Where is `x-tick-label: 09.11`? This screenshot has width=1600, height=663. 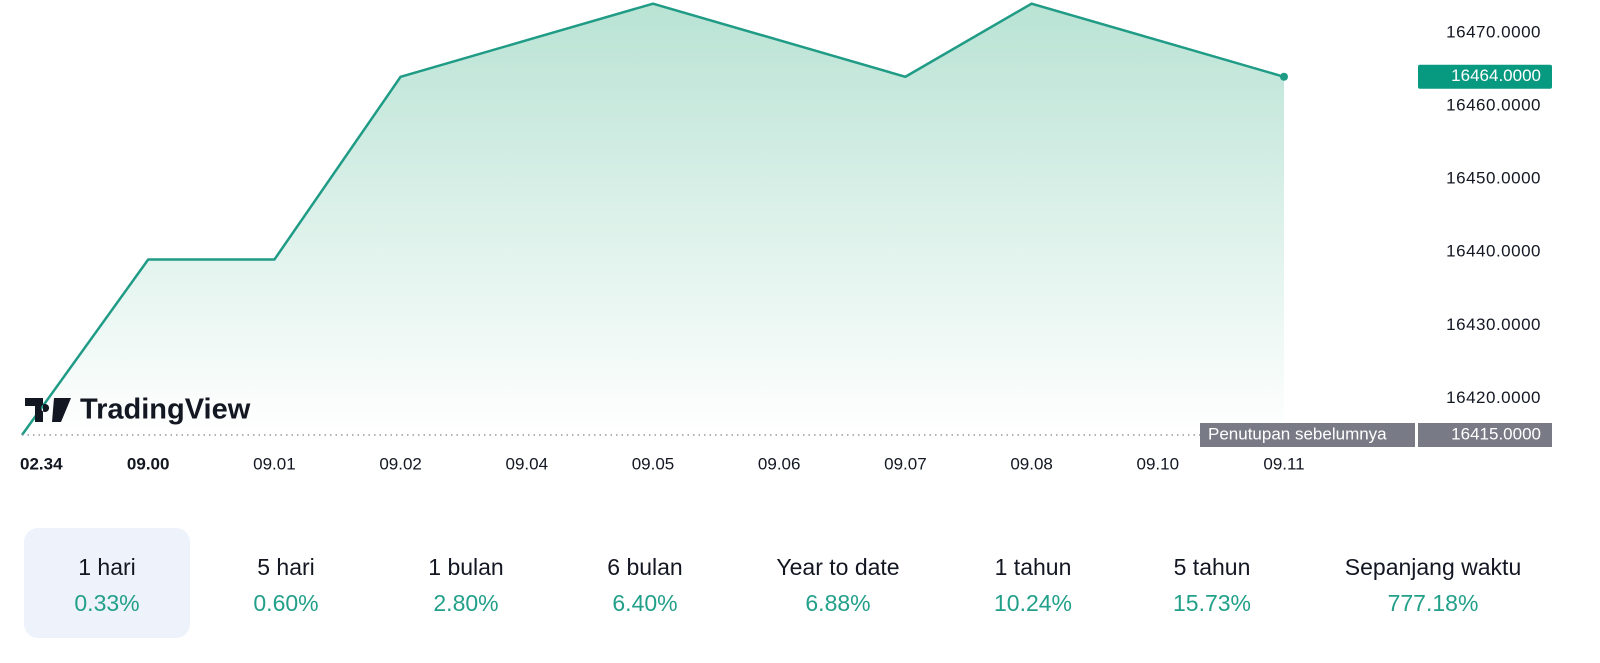
x-tick-label: 09.11 is located at coordinates (1283, 463).